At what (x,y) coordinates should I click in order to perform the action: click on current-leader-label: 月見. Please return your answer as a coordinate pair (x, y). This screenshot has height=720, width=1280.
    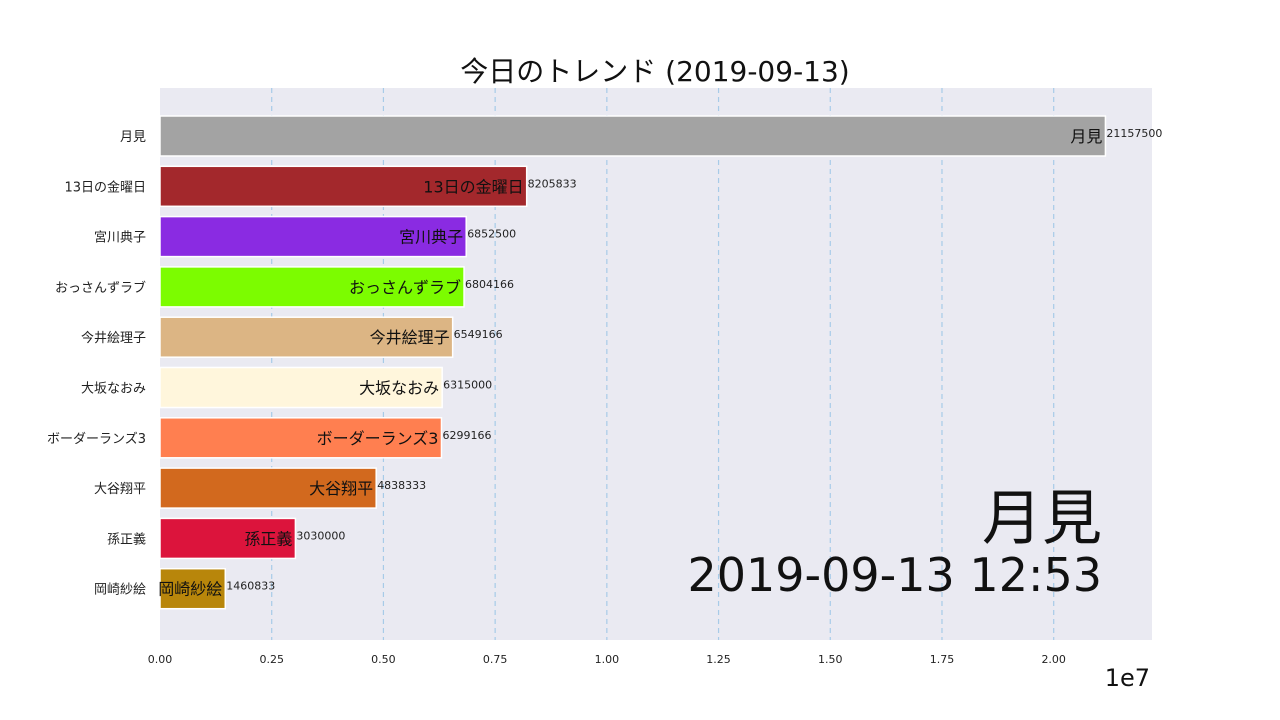
    Looking at the image, I should click on (1042, 519).